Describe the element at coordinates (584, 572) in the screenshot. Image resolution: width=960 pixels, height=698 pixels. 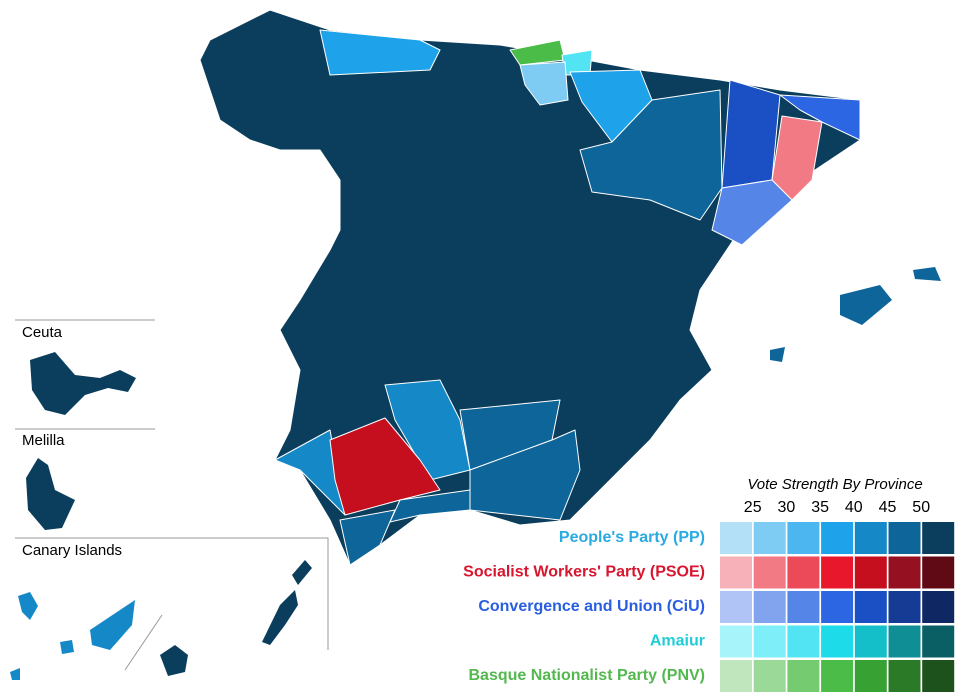
I see `party-label: Socialist Workers' Party (PSOE)` at that location.